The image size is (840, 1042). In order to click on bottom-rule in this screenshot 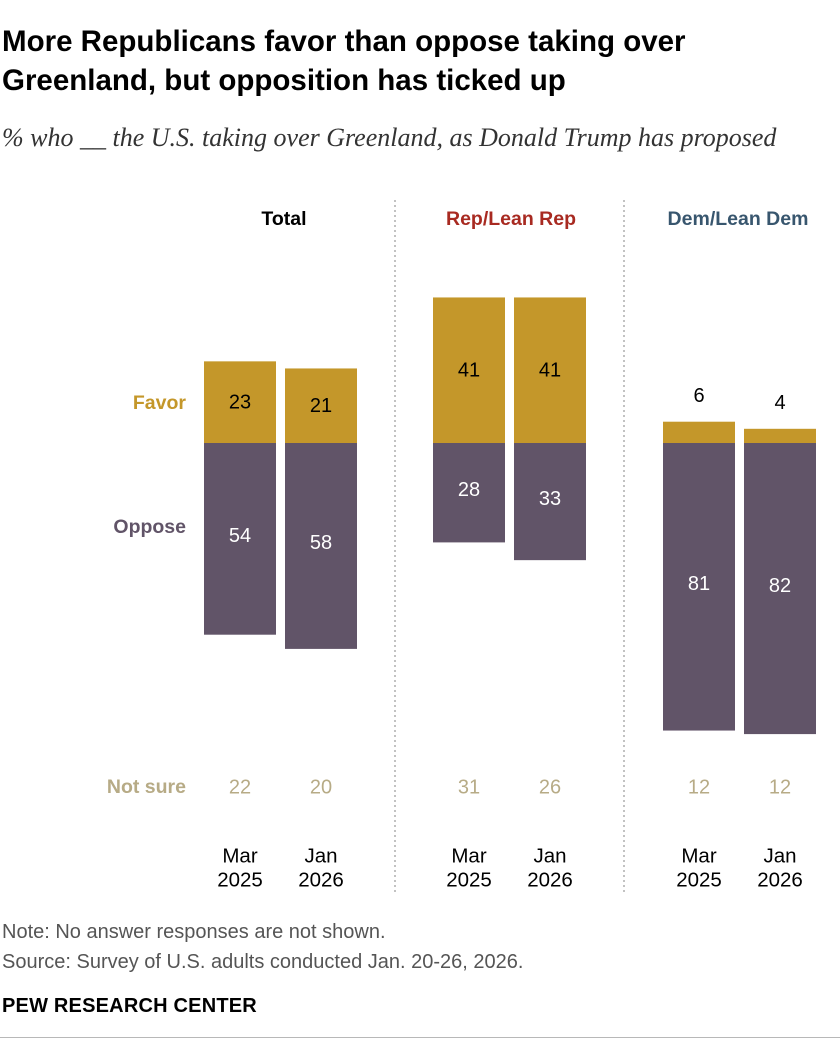, I will do `click(420, 1037)`.